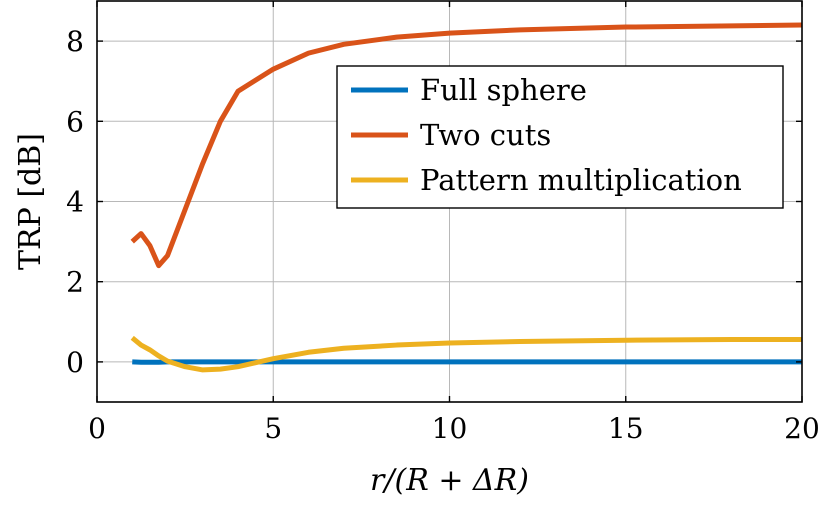 This screenshot has height=508, width=832. Describe the element at coordinates (75, 41) in the screenshot. I see `y-tick-label-4: 8` at that location.